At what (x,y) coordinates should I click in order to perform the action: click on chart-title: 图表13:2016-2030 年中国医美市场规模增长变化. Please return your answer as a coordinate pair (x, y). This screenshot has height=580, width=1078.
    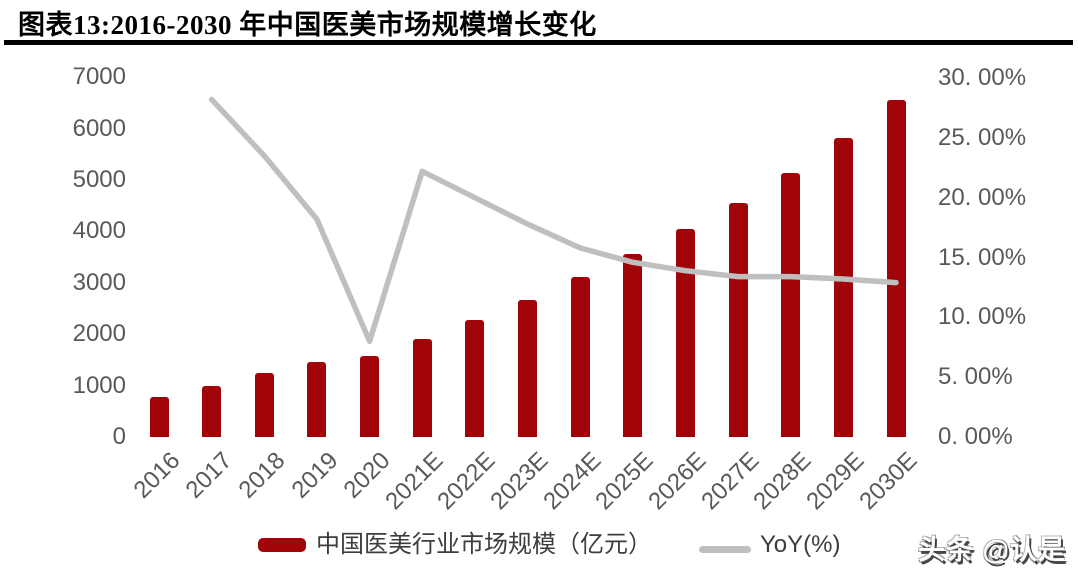
    Looking at the image, I should click on (307, 25).